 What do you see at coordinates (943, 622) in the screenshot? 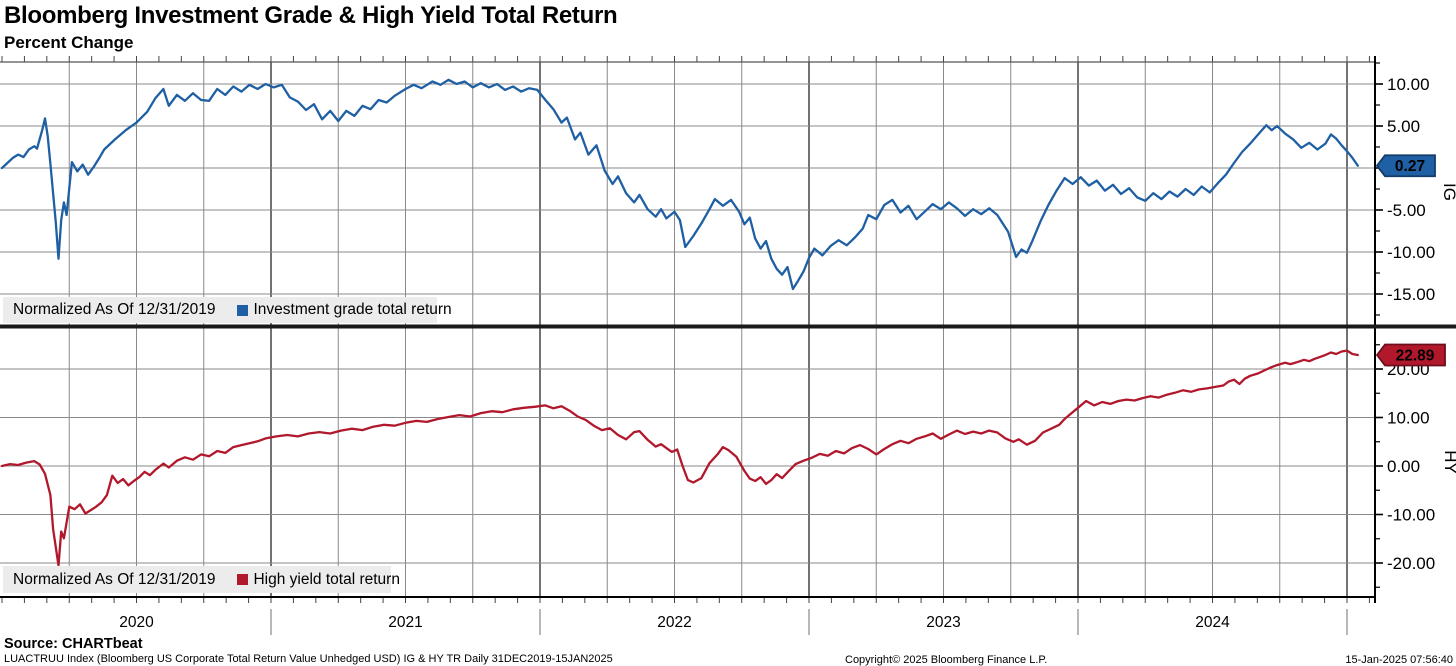
I see `svg-text: 2023` at bounding box center [943, 622].